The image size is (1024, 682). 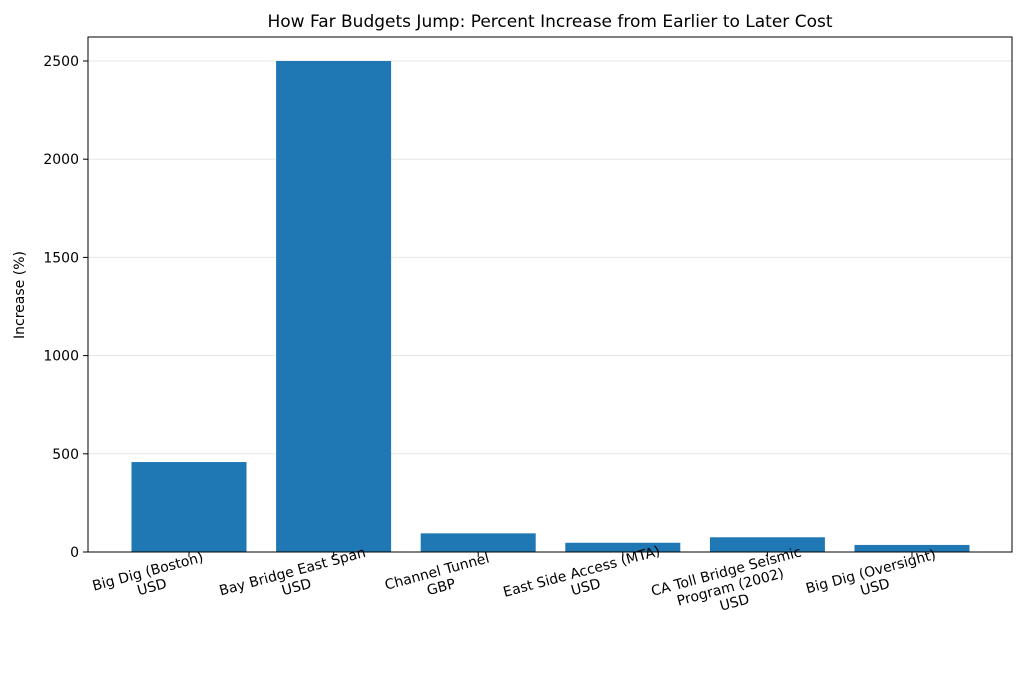 I want to click on y-tick-label: 1000, so click(x=61, y=357).